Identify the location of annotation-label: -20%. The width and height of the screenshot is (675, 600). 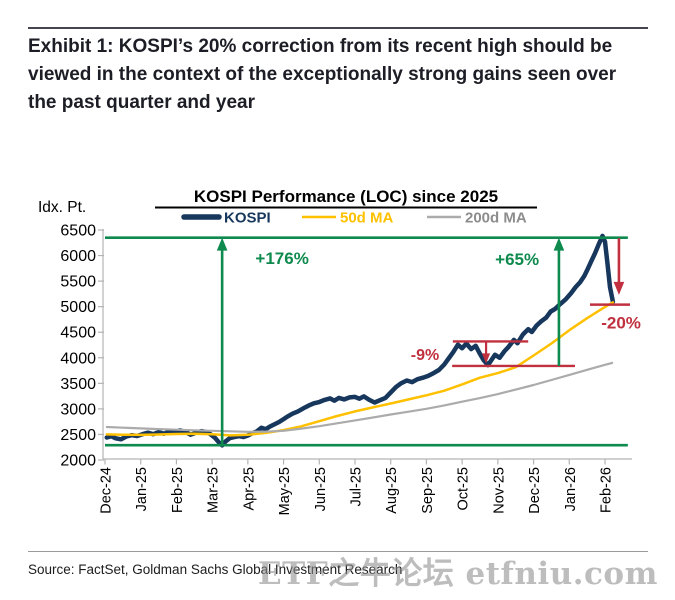
(621, 322).